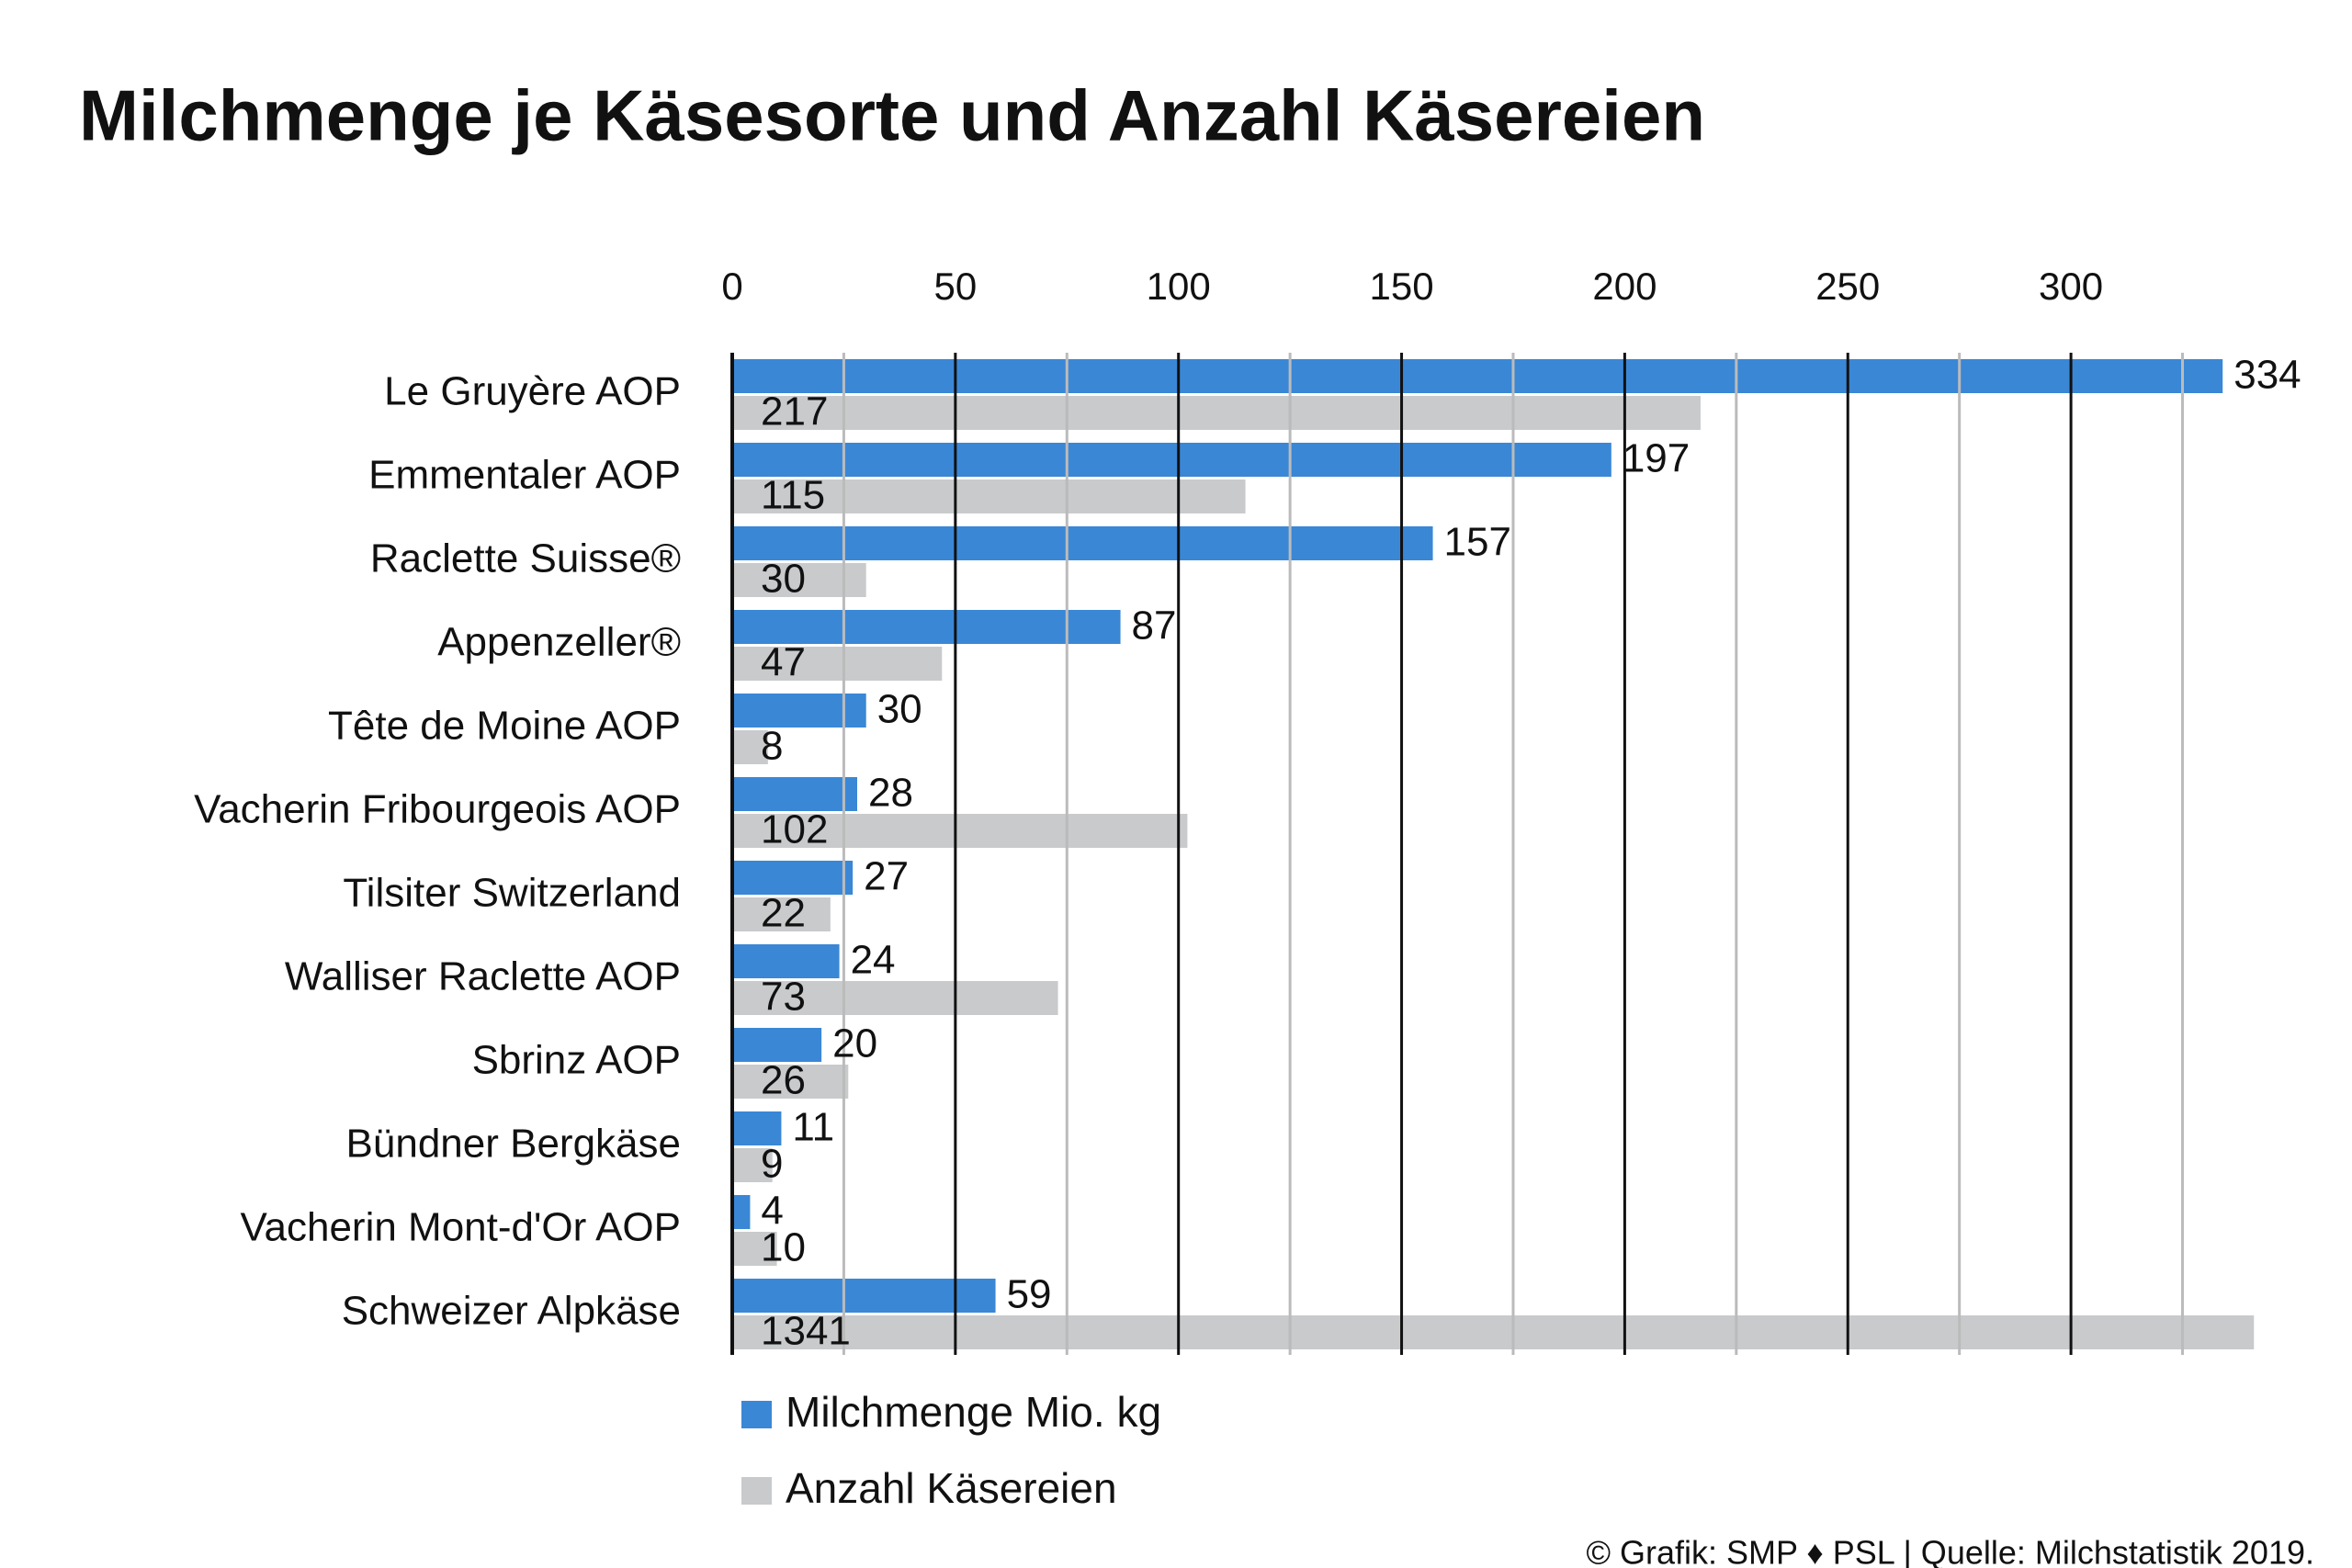 The image size is (2352, 1568). Describe the element at coordinates (1477, 542) in the screenshot. I see `value-label: 157` at that location.